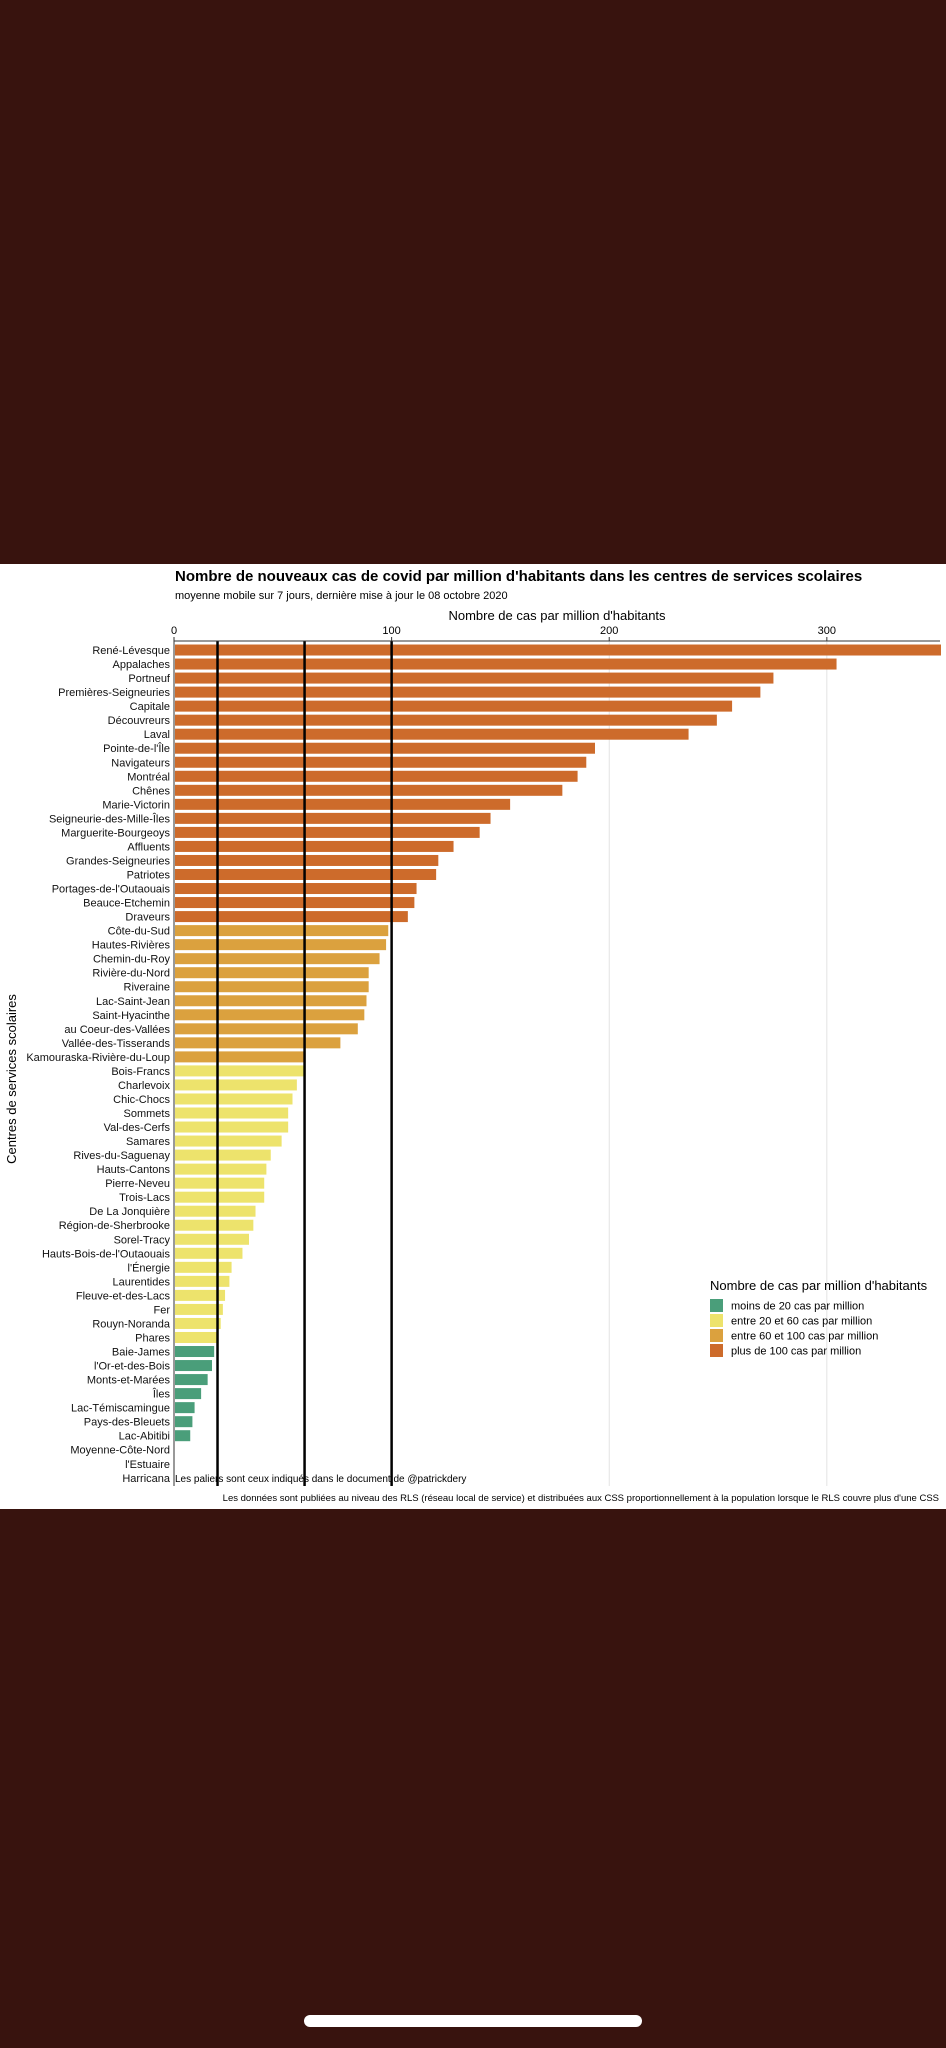 This screenshot has width=946, height=2048. Describe the element at coordinates (139, 932) in the screenshot. I see `category-label: Côte-du-Sud` at that location.